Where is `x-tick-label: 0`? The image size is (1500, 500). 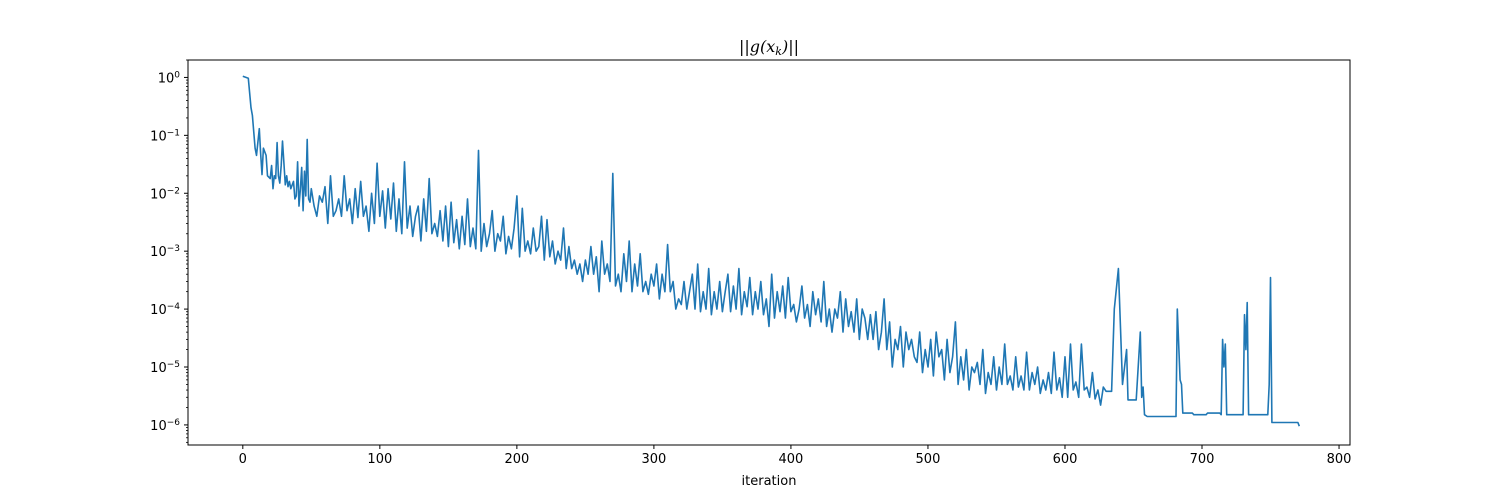 x-tick-label: 0 is located at coordinates (243, 459).